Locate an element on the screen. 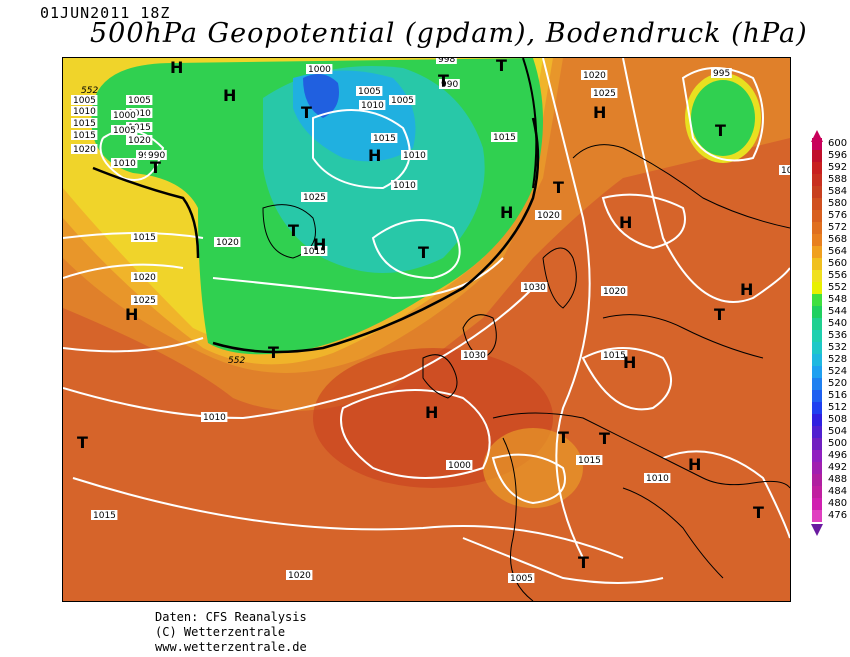 The width and height of the screenshot is (850, 657). legend-label: 492 is located at coordinates (838, 467).